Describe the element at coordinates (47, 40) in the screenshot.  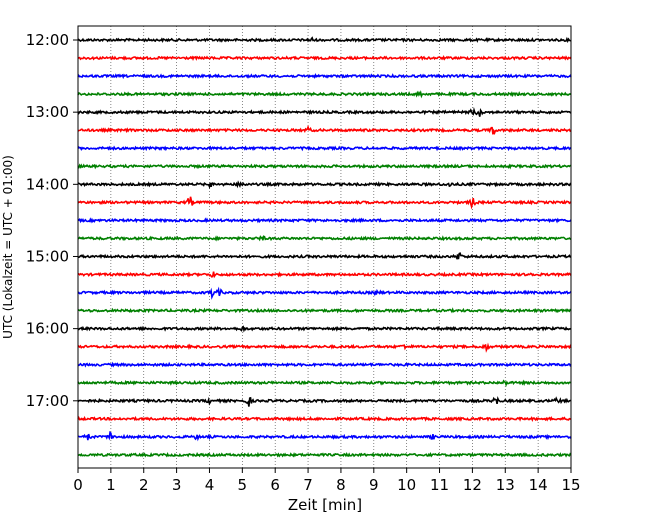
I see `y-tick-label: 12:00` at that location.